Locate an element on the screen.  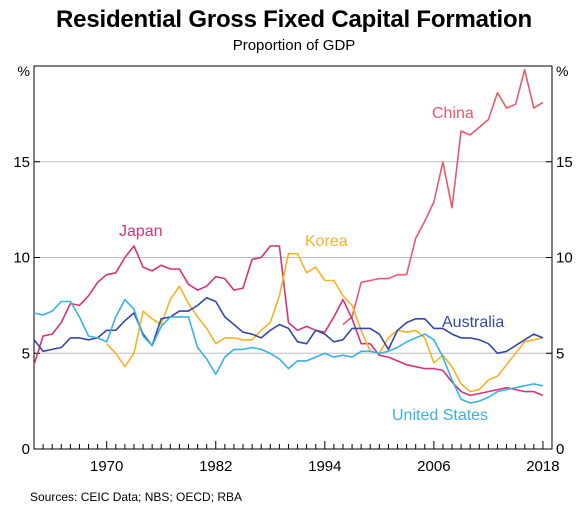
xtick-label-2006: 2006 is located at coordinates (433, 466).